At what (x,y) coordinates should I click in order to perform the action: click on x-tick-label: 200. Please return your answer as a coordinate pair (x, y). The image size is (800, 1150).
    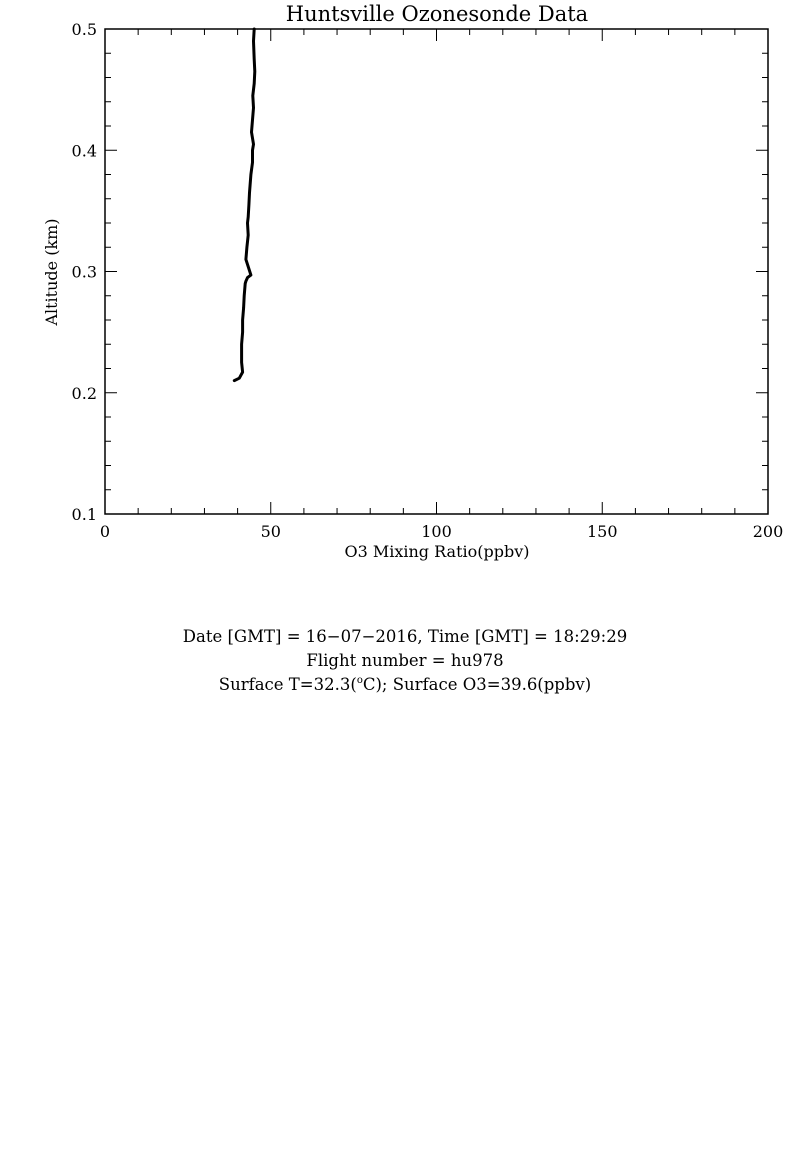
    Looking at the image, I should click on (768, 531).